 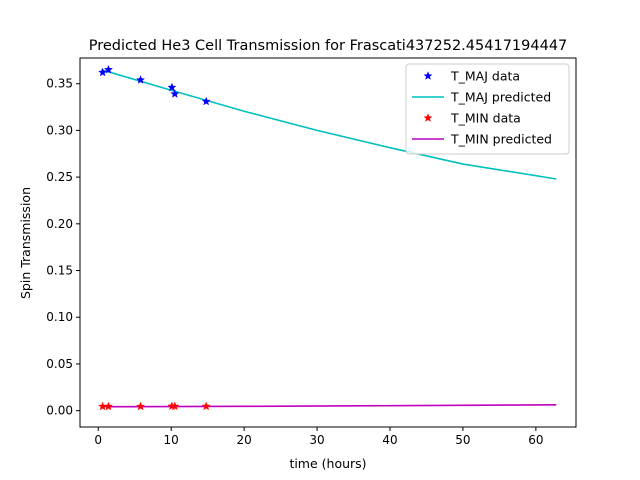 I want to click on y-tick-label: 0.15, so click(x=59, y=271).